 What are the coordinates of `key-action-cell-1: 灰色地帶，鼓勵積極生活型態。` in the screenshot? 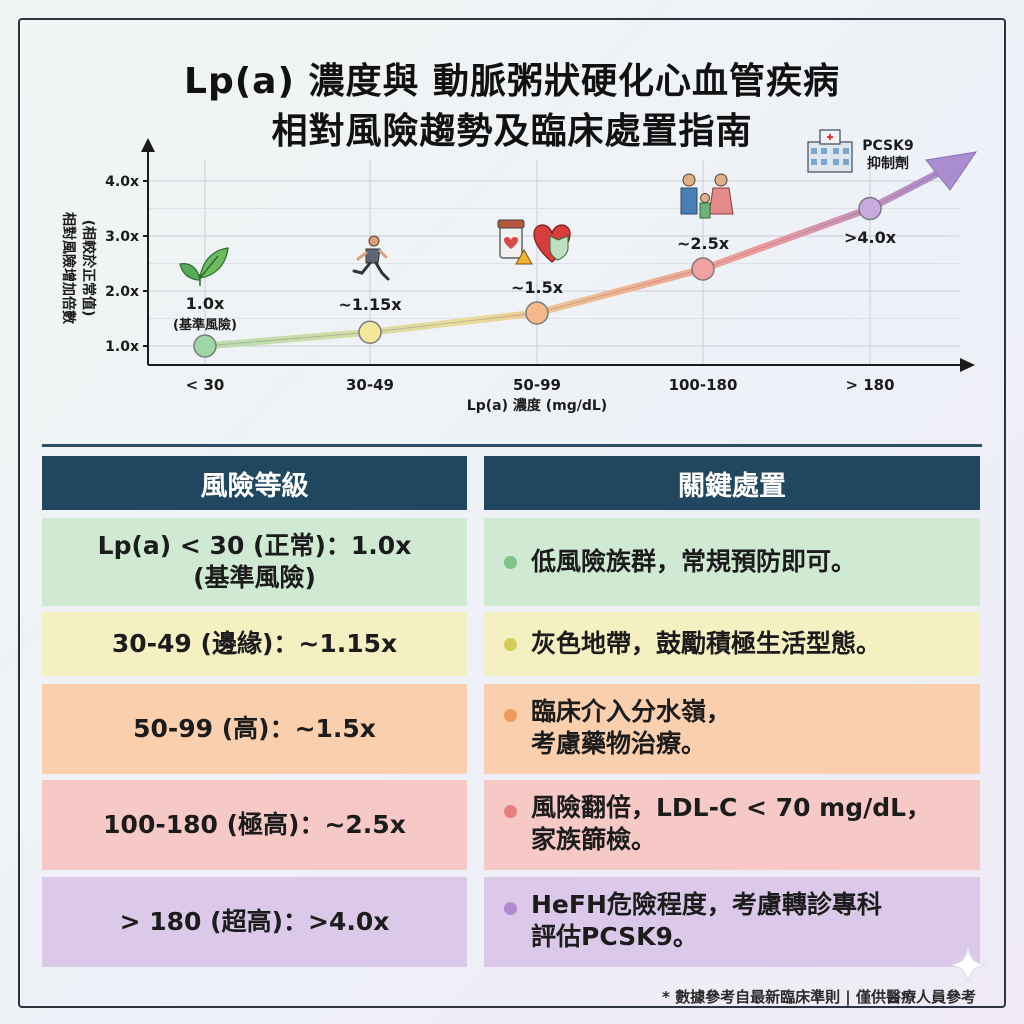 It's located at (732, 644).